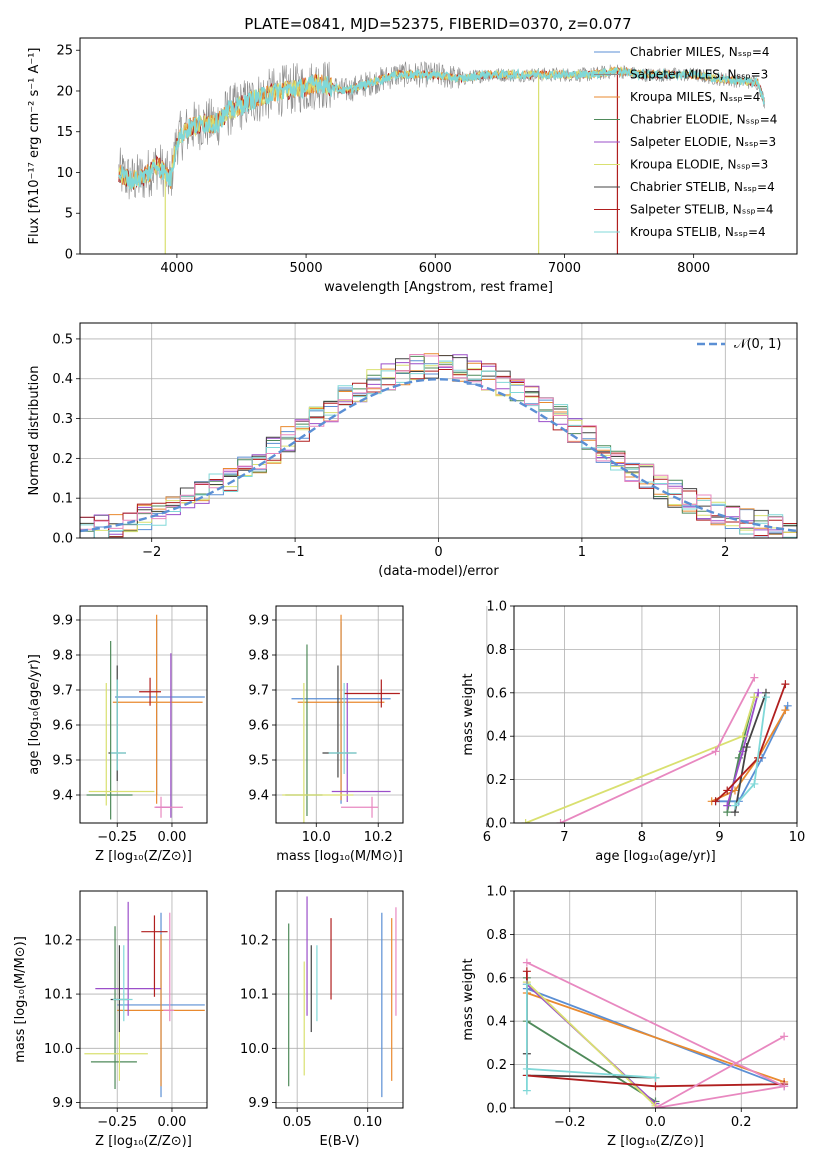 The image size is (819, 1170). Describe the element at coordinates (582, 552) in the screenshot. I see `x-tick-label: 1` at that location.